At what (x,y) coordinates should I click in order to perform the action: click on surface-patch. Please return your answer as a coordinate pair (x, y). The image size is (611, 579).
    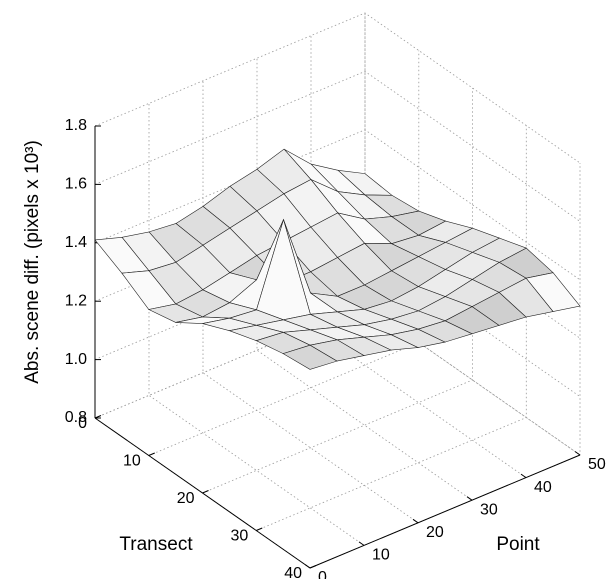
    Looking at the image, I should click on (310, 357).